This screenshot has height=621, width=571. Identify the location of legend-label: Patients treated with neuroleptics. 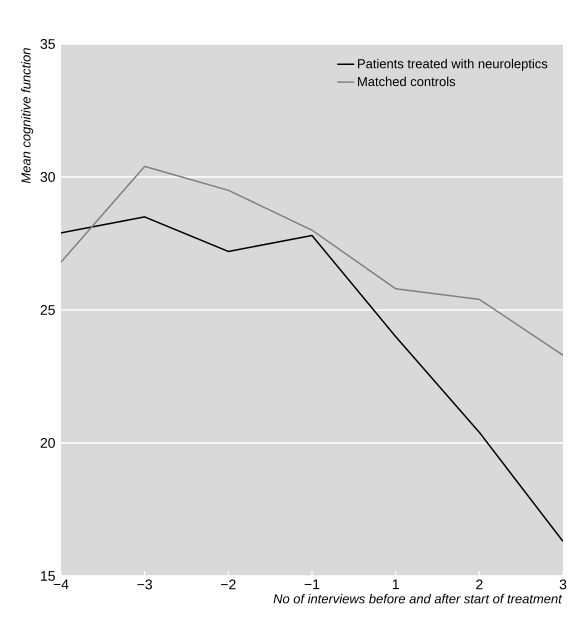
(453, 64).